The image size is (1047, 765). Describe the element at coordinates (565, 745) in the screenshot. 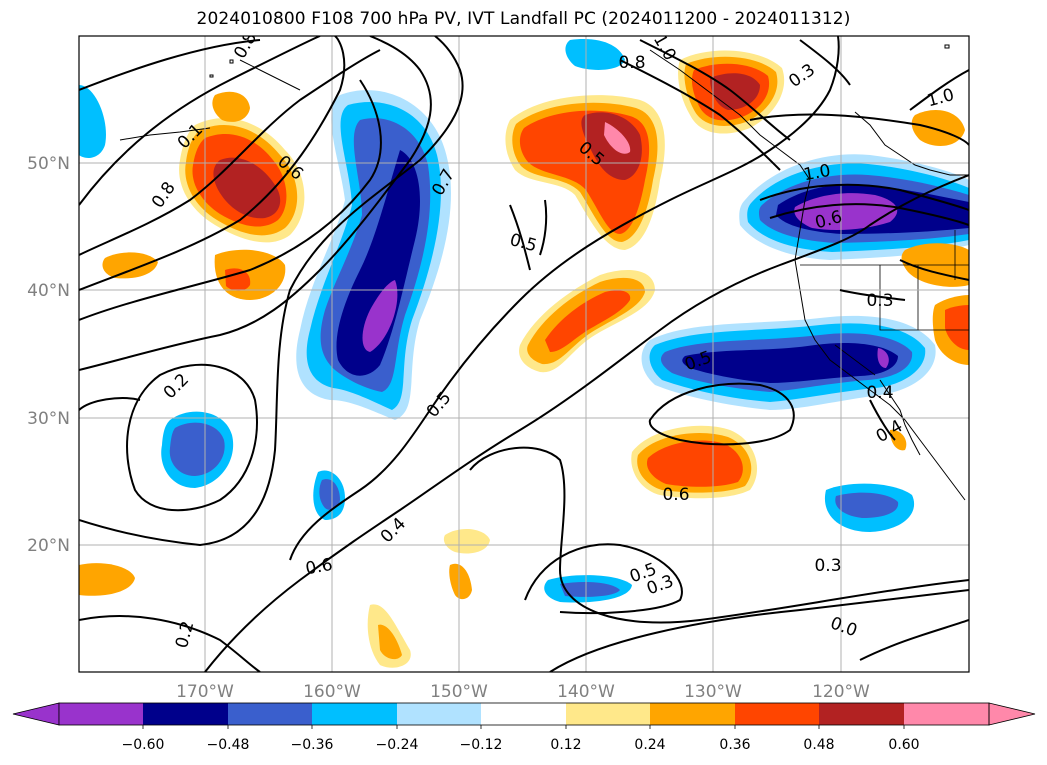

I see `colorbar-tick-label: 0.12` at that location.